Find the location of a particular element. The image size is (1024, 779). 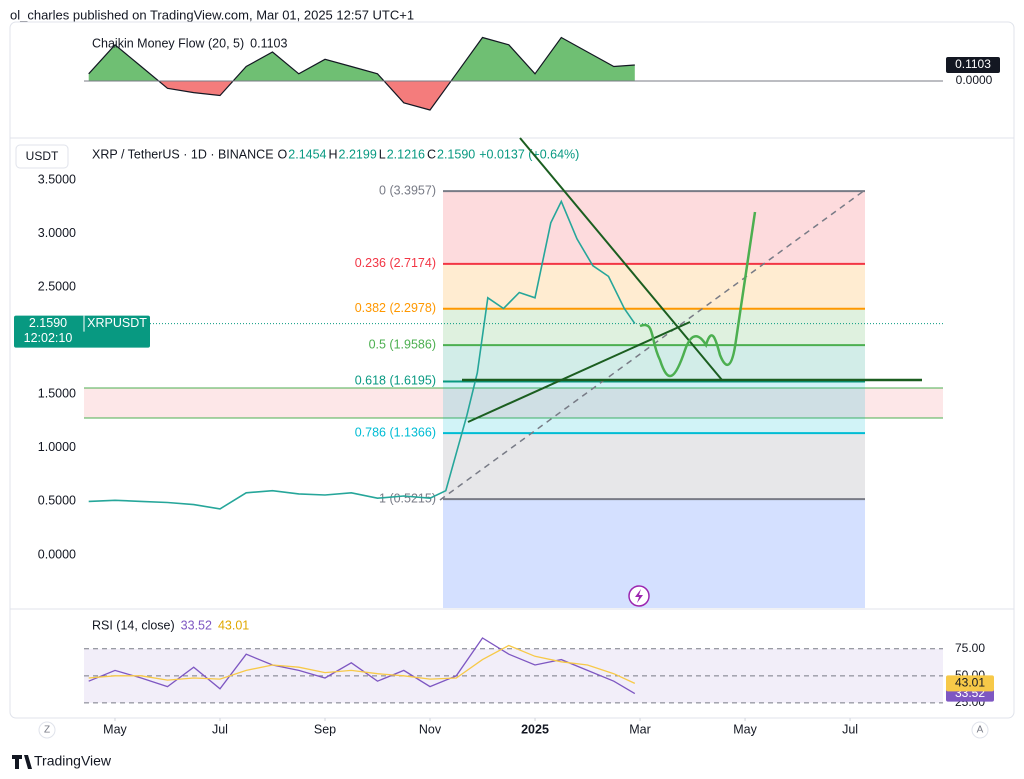

symbol: XRP / TetherUS · 1D · BINANCE is located at coordinates (183, 154).